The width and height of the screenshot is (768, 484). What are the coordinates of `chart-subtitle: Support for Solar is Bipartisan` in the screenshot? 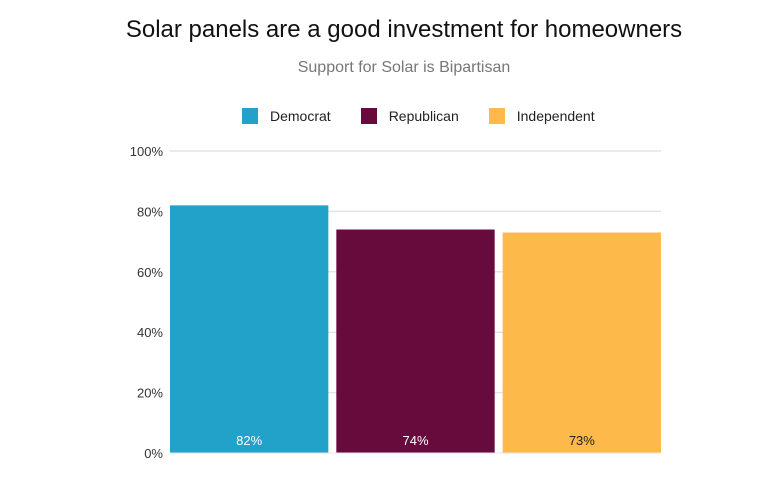 It's located at (404, 67).